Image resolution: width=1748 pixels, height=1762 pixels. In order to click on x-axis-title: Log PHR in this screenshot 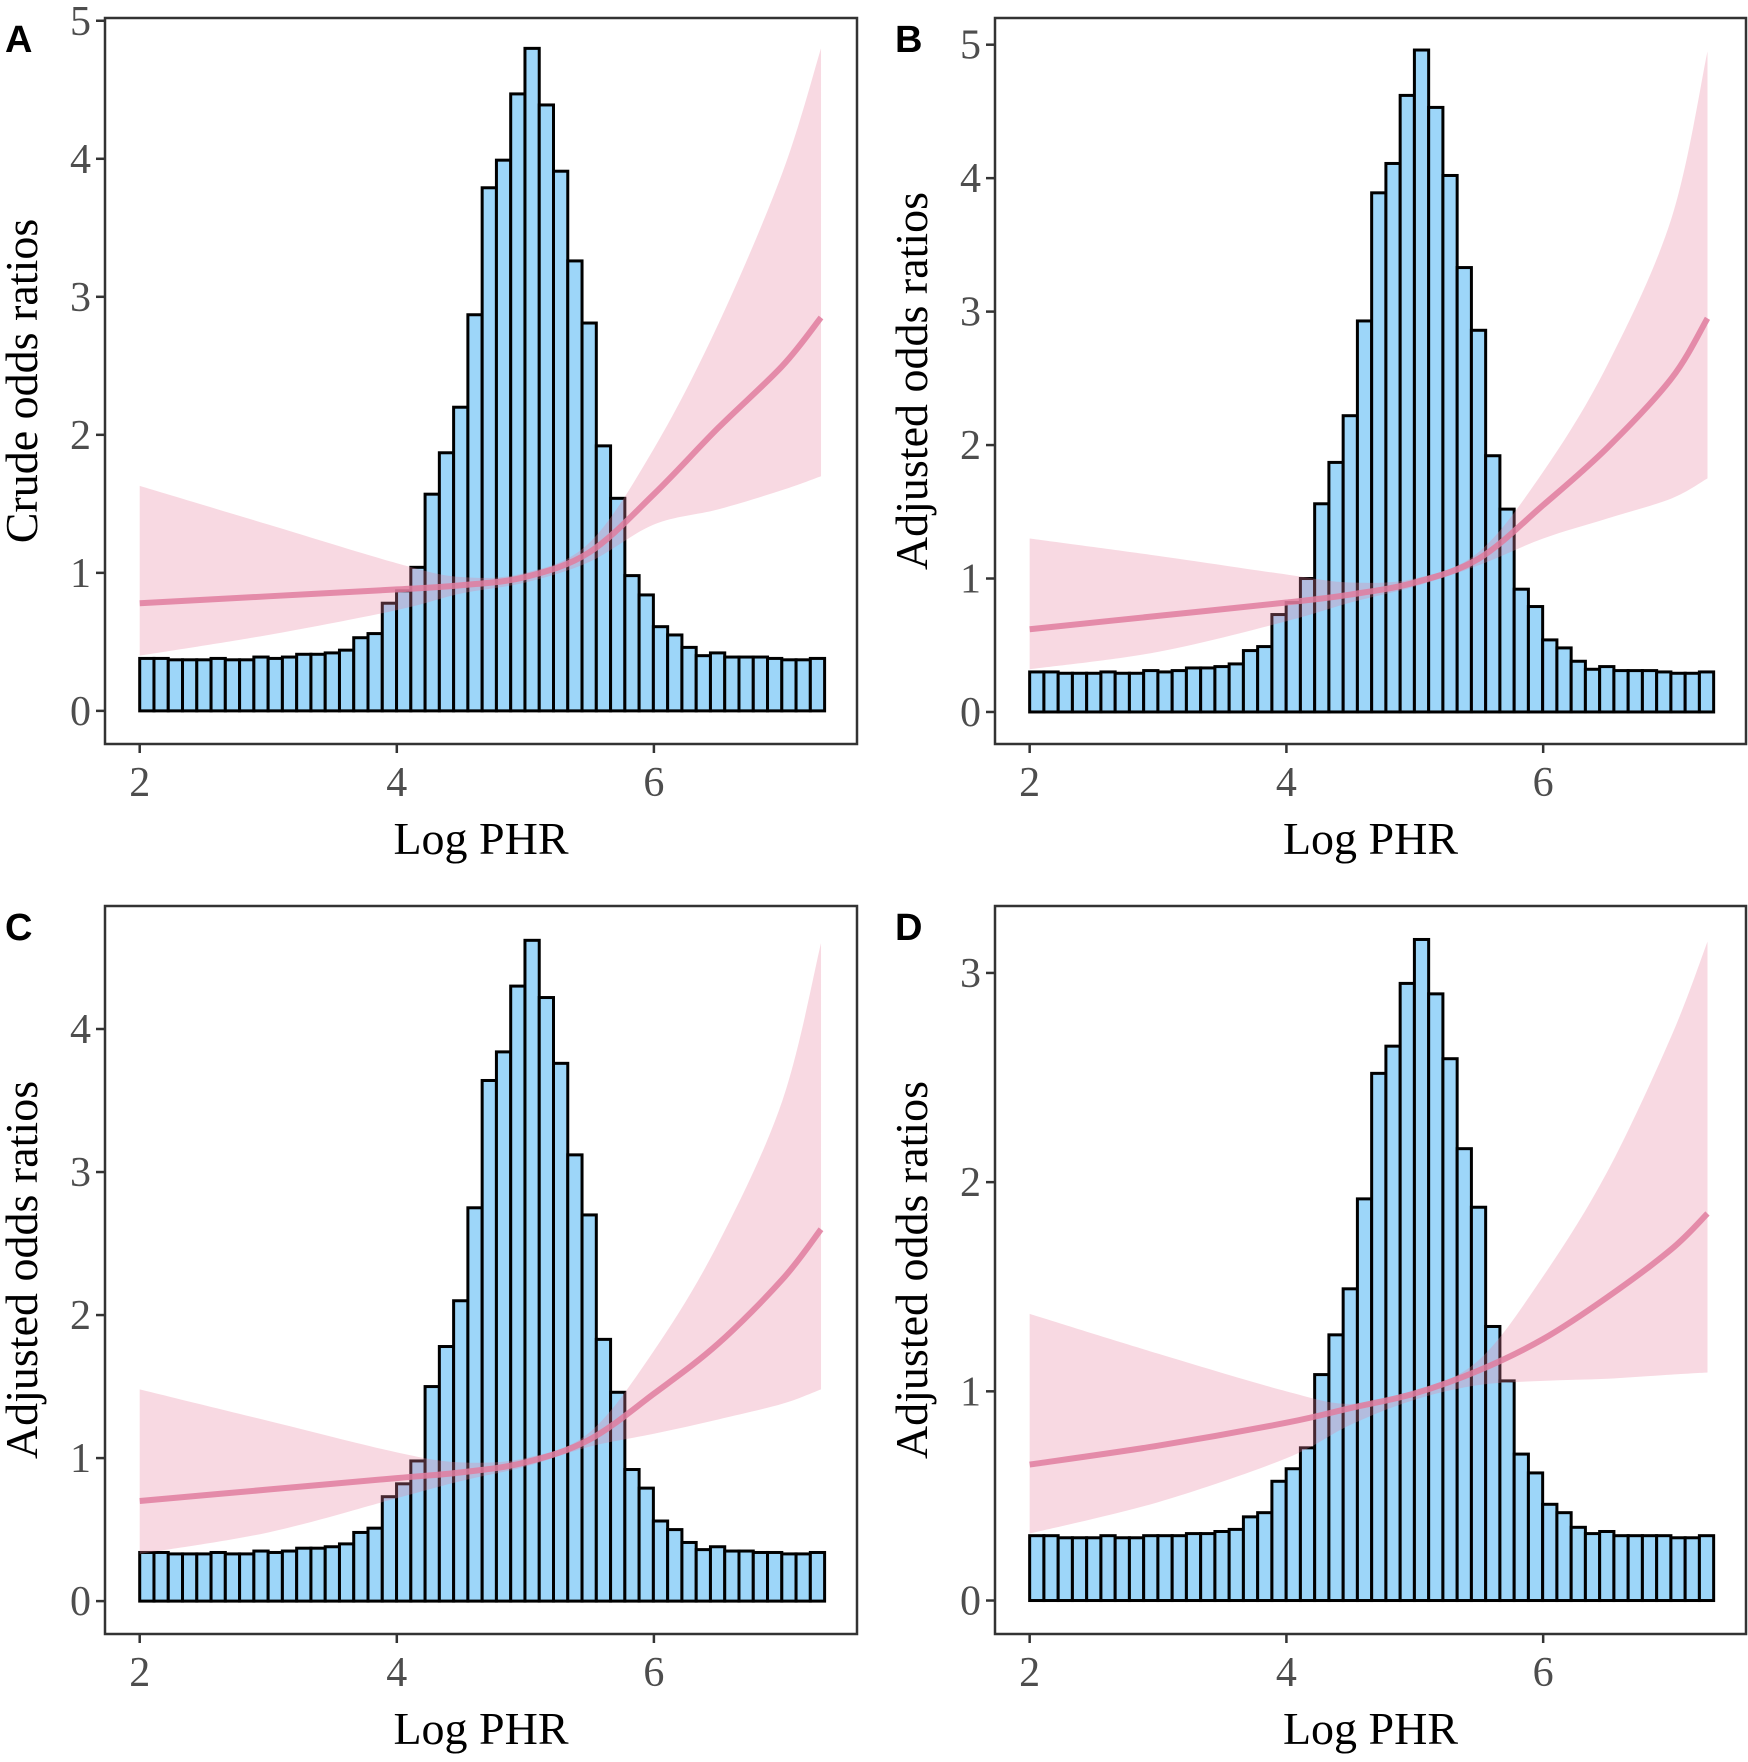, I will do `click(480, 838)`.